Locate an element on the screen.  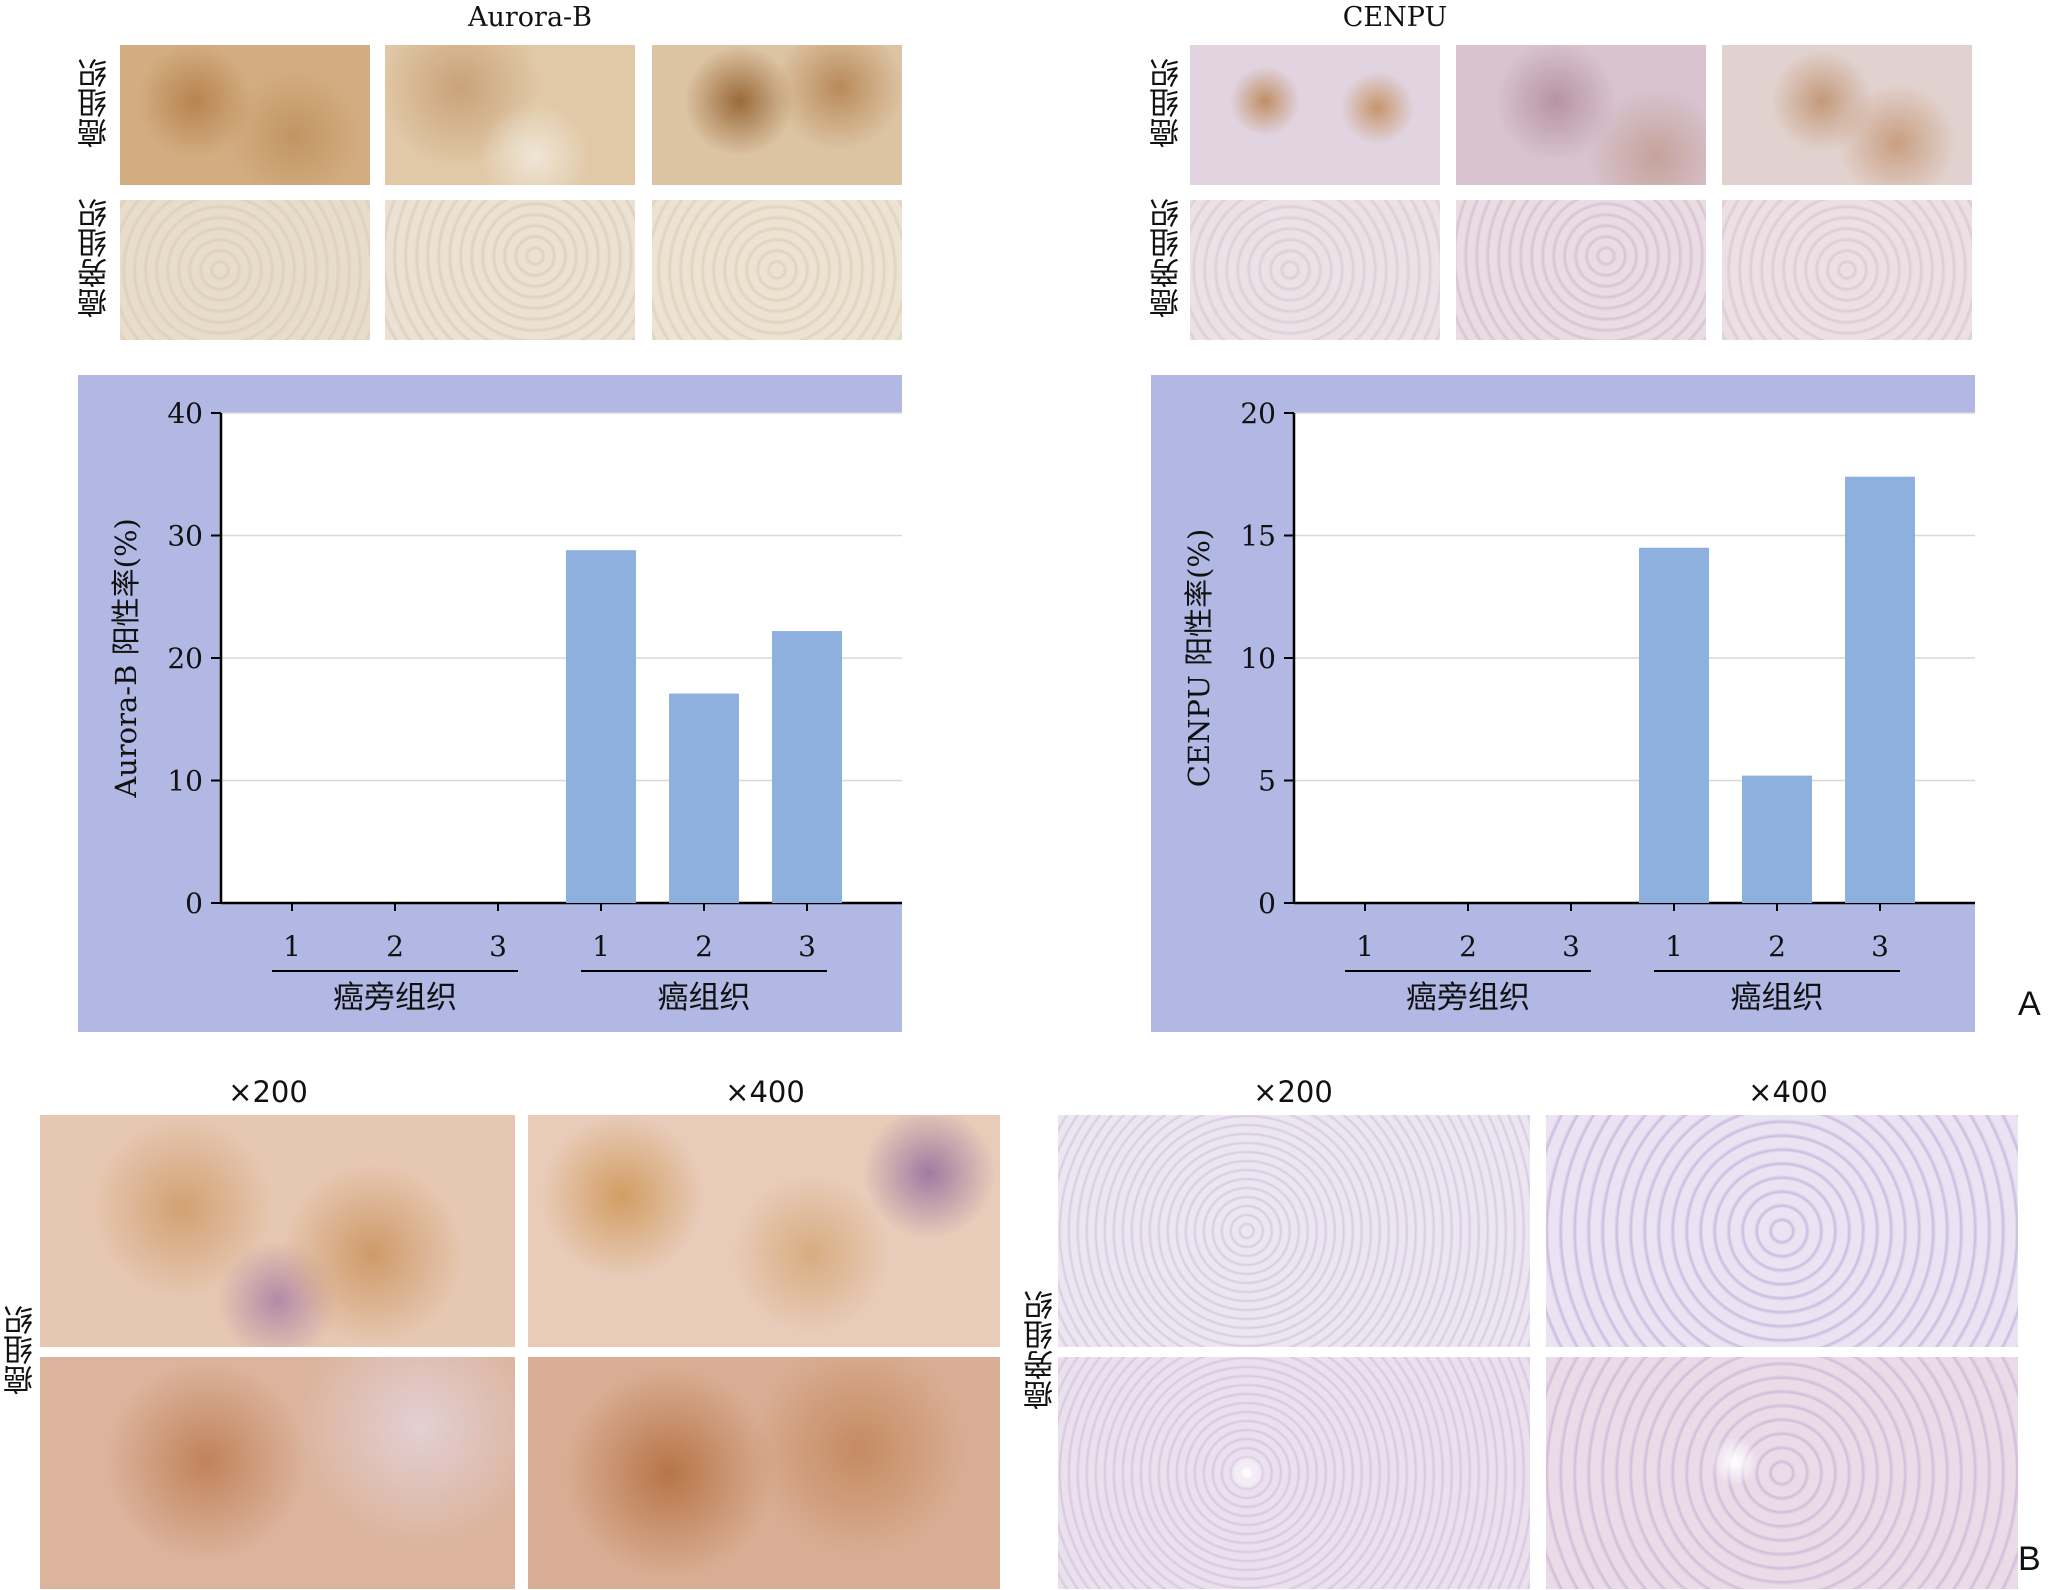
cenpu-adjacent-row-label: 癌旁组织 is located at coordinates (1167, 258).